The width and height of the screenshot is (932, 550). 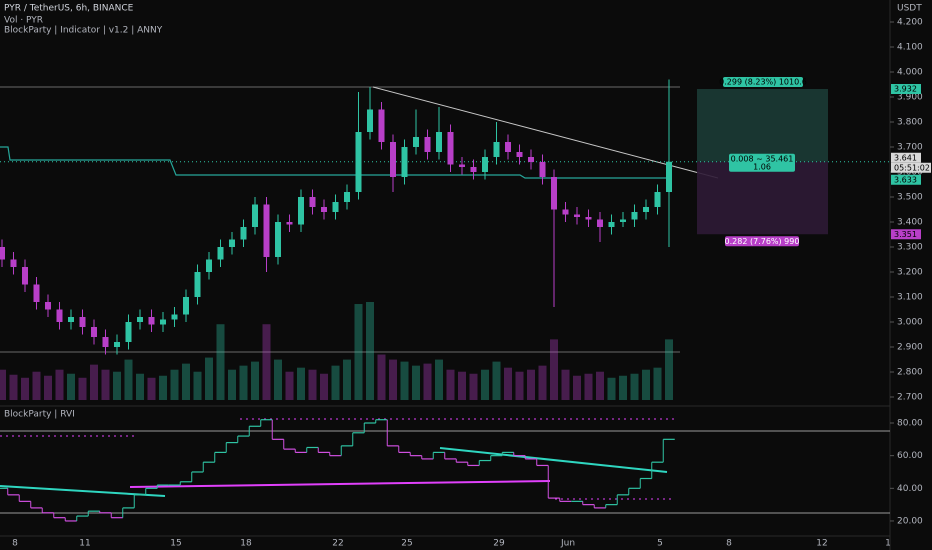 I want to click on y-tick-label: 3.500, so click(x=910, y=198).